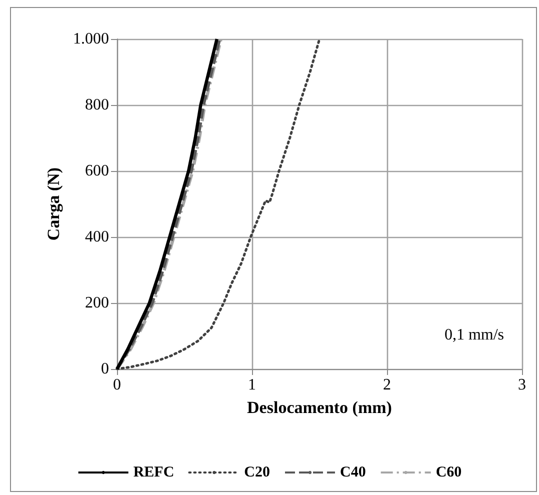 Image resolution: width=539 pixels, height=495 pixels. What do you see at coordinates (474, 335) in the screenshot?
I see `annotation: 0,1 mm/s` at bounding box center [474, 335].